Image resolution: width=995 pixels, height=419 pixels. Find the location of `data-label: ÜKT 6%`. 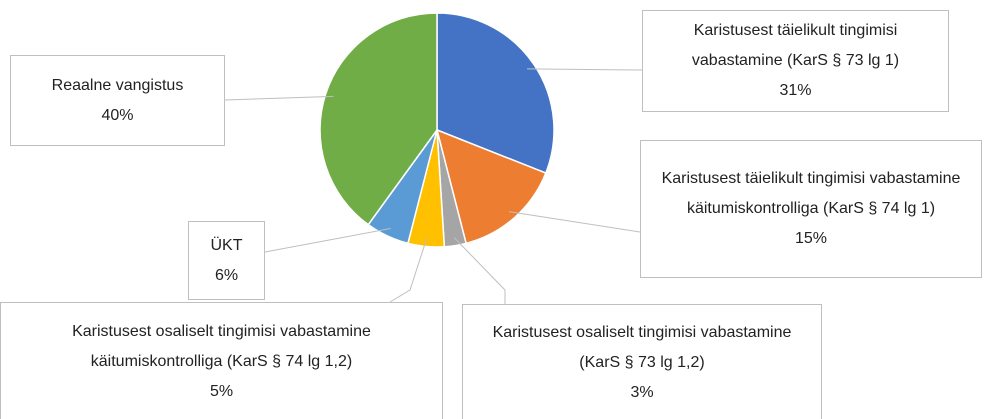

data-label: ÜKT 6% is located at coordinates (226, 260).